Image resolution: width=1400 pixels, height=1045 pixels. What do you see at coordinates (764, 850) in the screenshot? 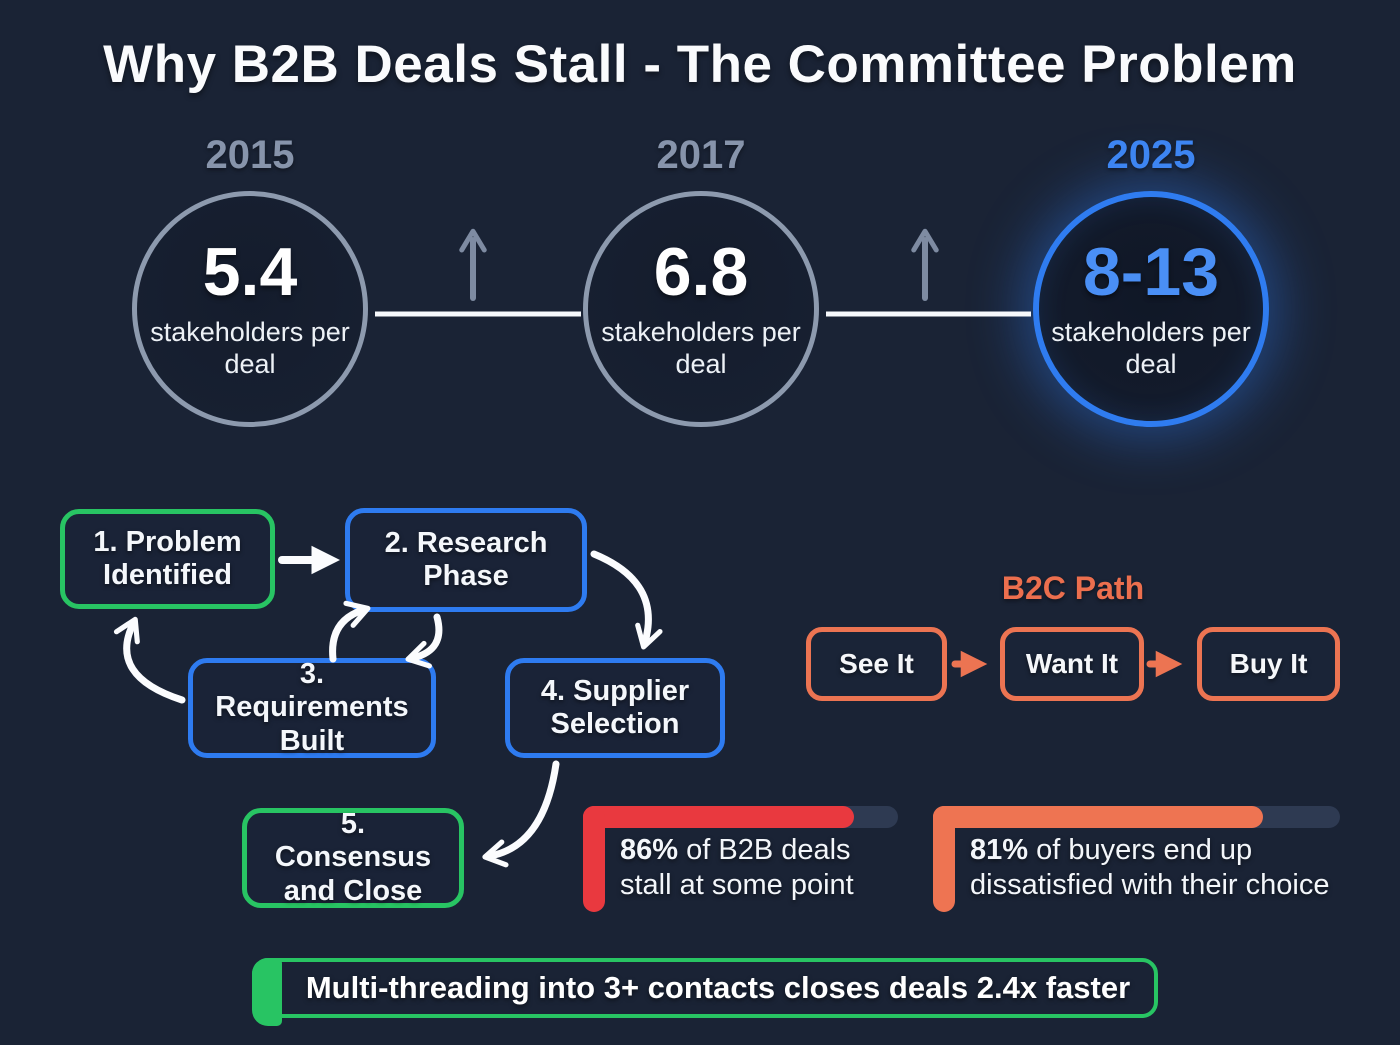
I see `stat-line1: of B2B deals` at bounding box center [764, 850].